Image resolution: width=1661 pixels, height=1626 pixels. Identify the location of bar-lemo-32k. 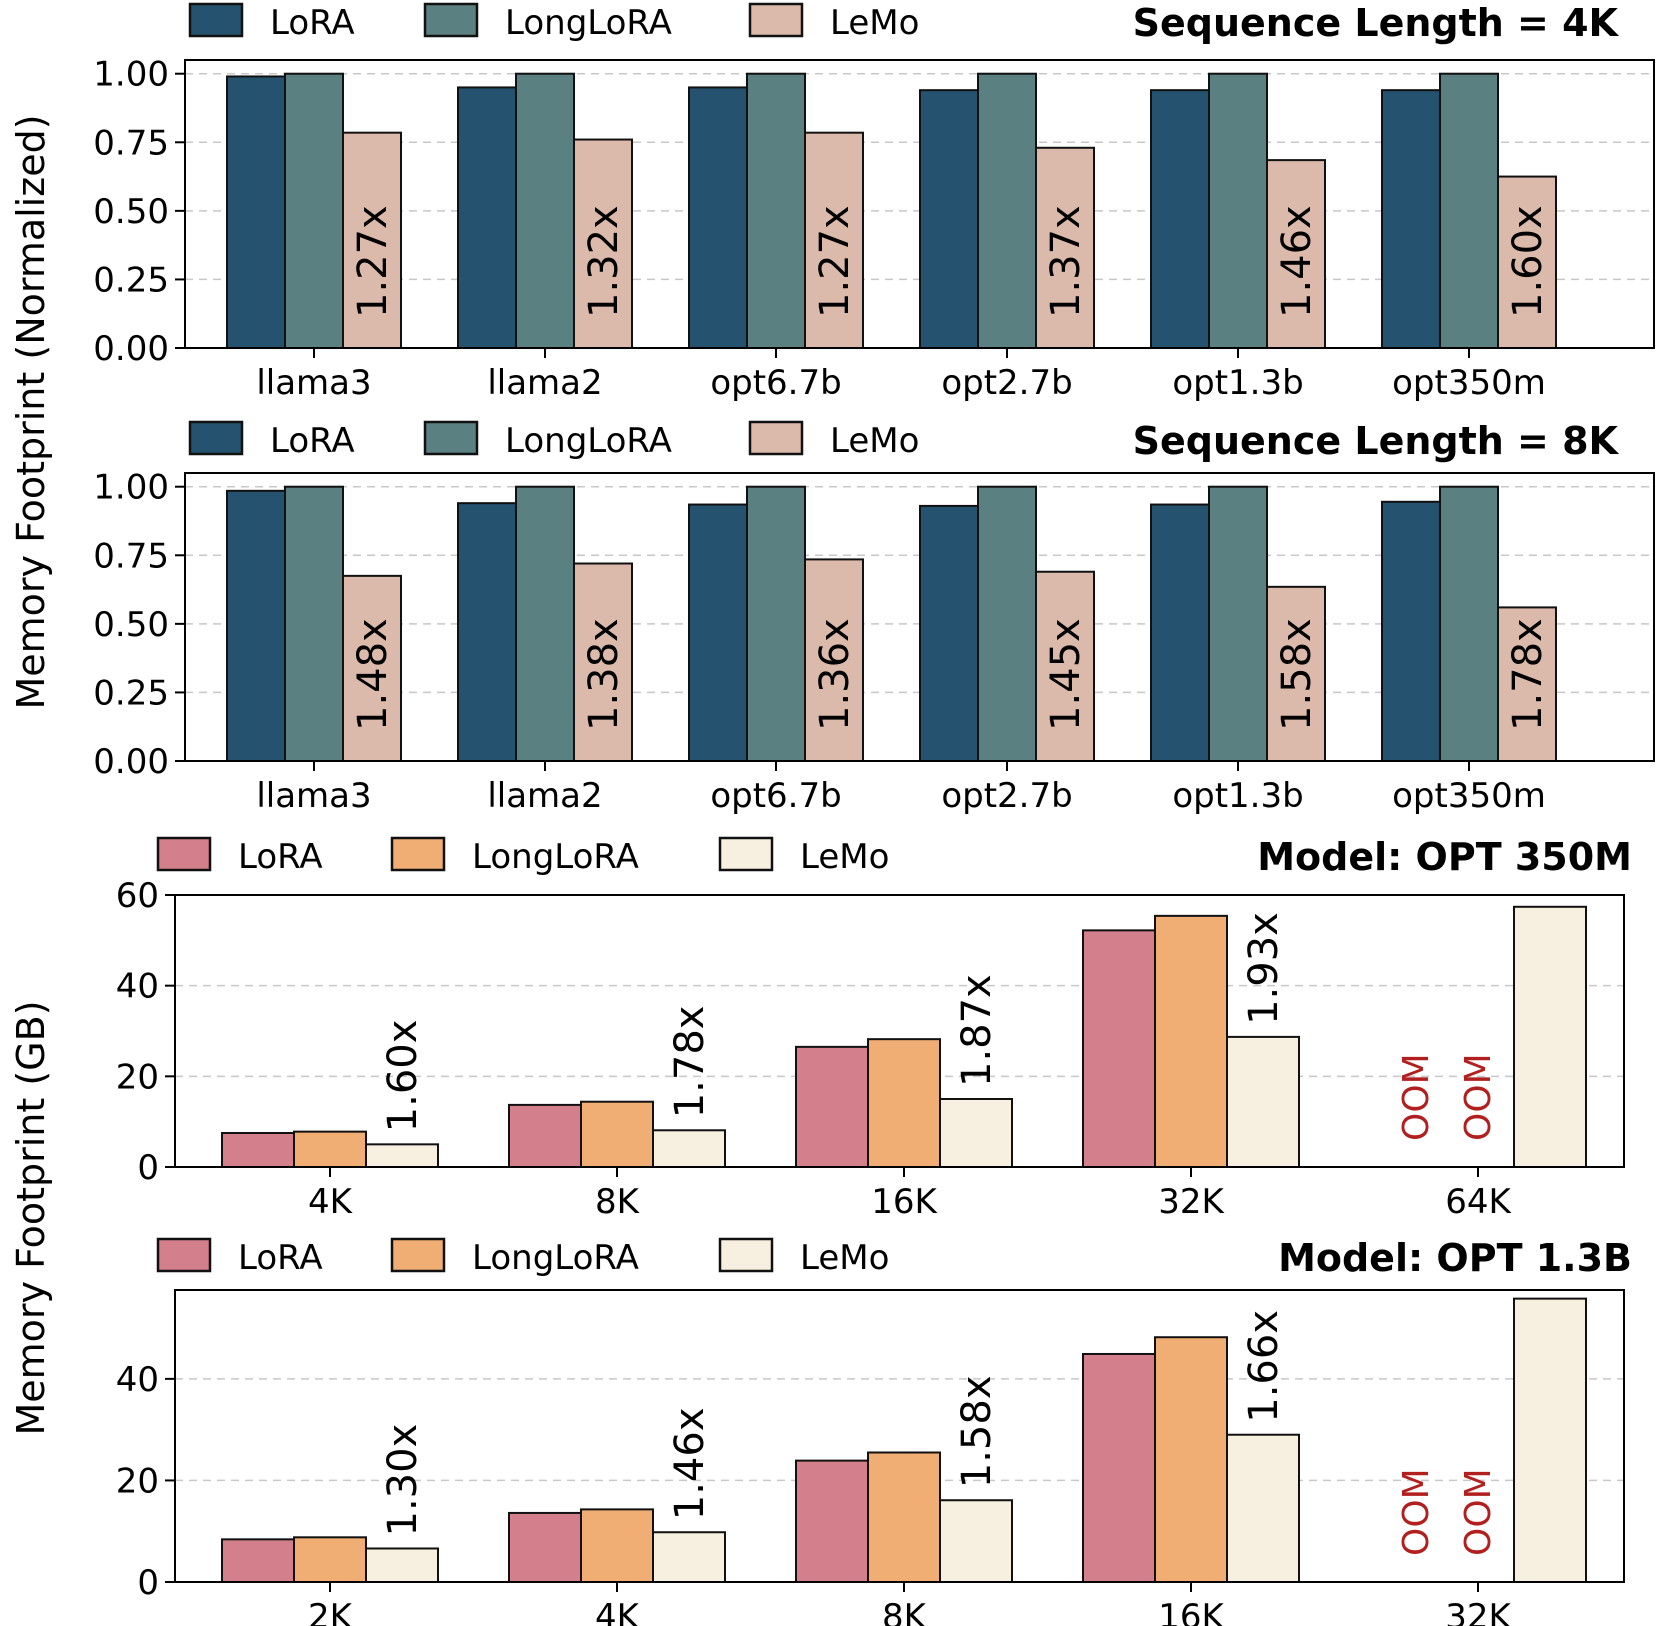
(1550, 1440).